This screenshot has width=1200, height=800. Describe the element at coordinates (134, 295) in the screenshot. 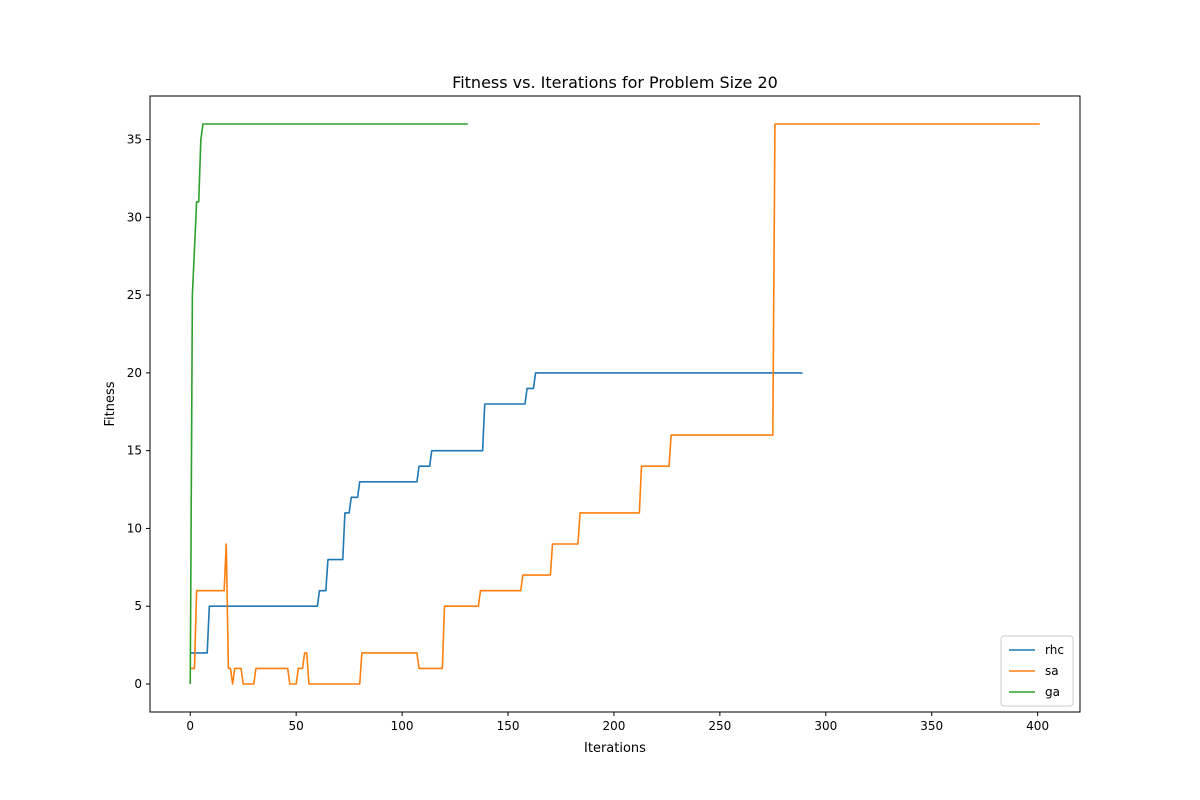

I see `y-tick-label: 25` at that location.